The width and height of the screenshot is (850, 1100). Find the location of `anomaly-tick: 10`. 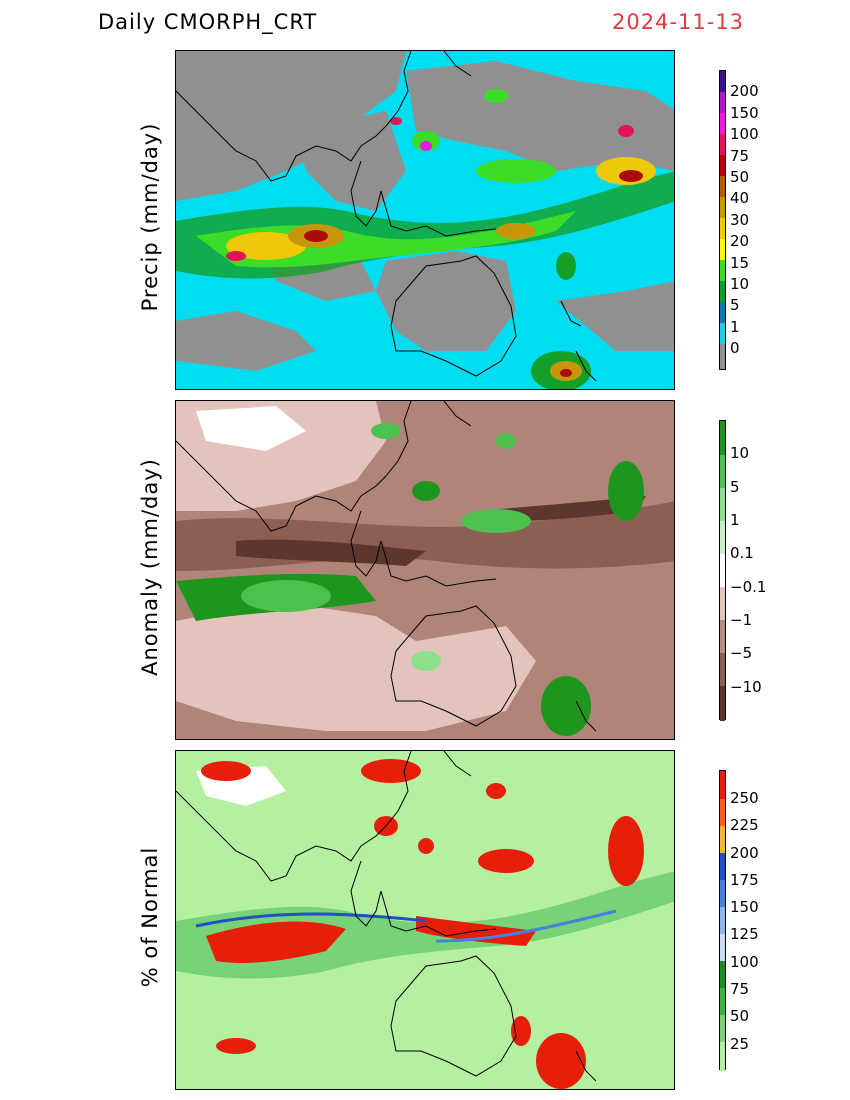

anomaly-tick: 10 is located at coordinates (740, 453).